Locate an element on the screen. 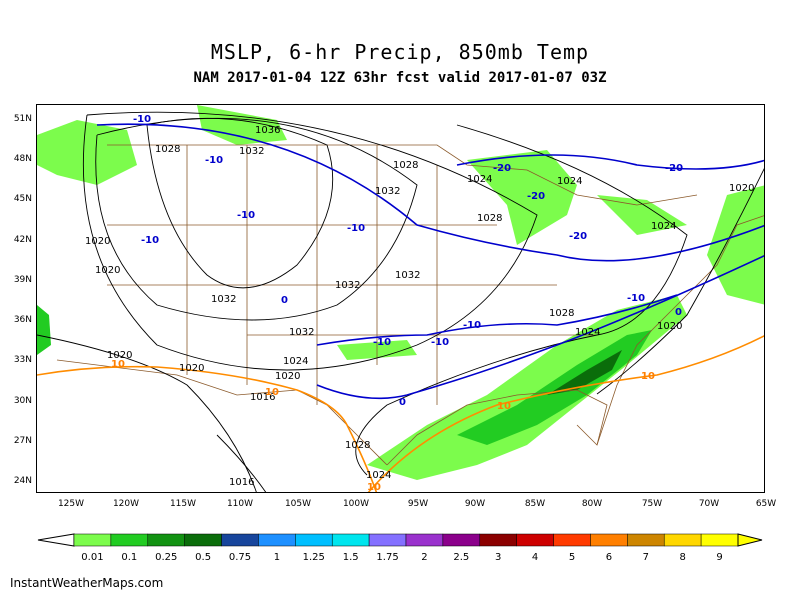 This screenshot has height=600, width=800. lat-label-45n: 45N is located at coordinates (22, 199).